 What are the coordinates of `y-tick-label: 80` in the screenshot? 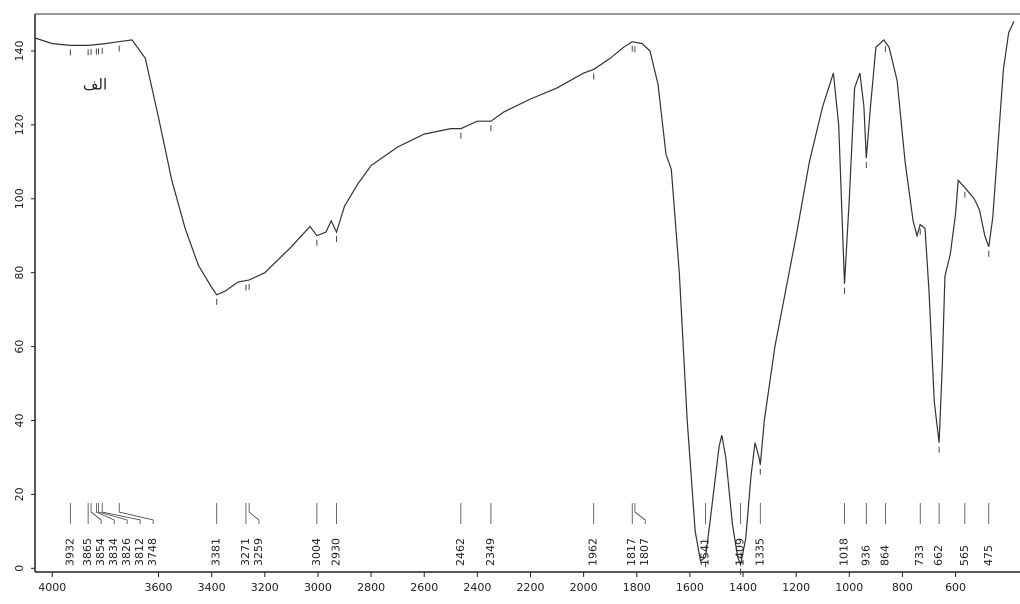 It's located at (19, 273).